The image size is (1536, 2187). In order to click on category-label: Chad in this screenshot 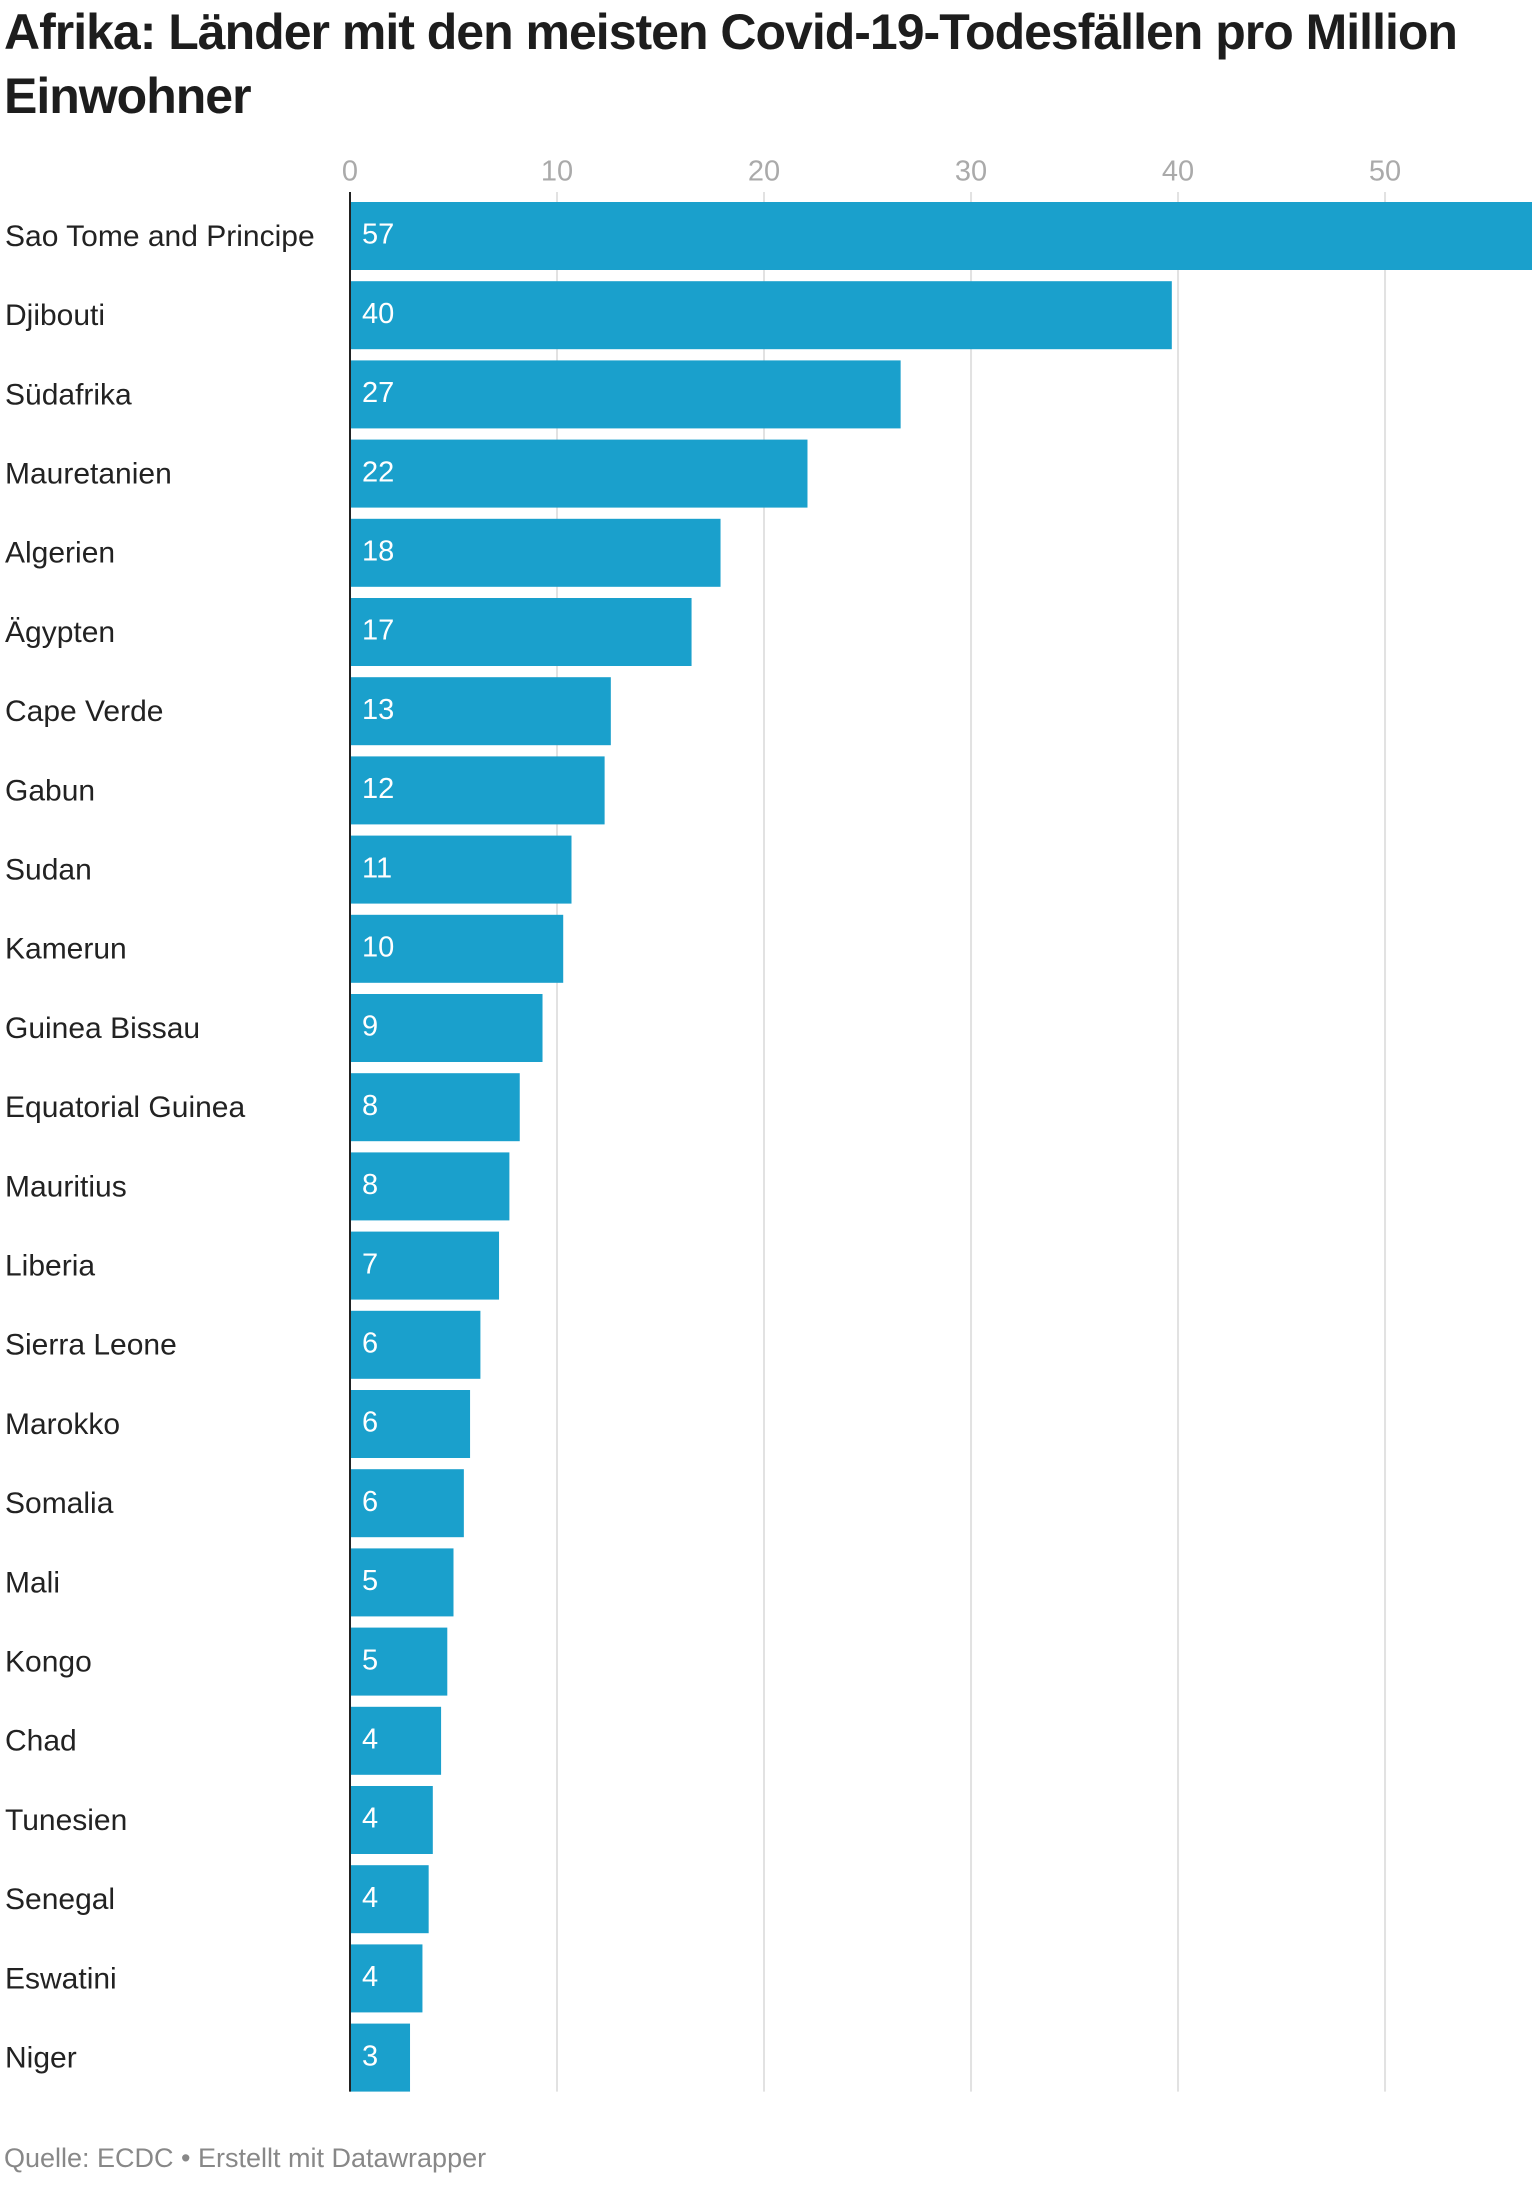, I will do `click(41, 1741)`.